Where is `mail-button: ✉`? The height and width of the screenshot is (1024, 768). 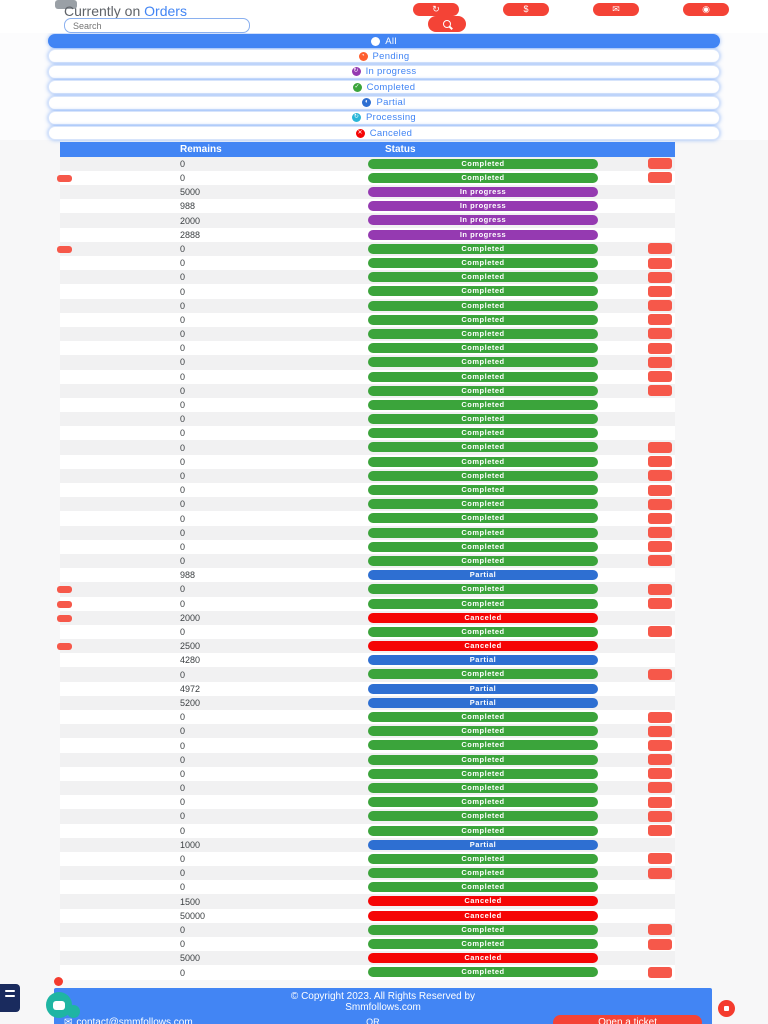 mail-button: ✉ is located at coordinates (616, 9).